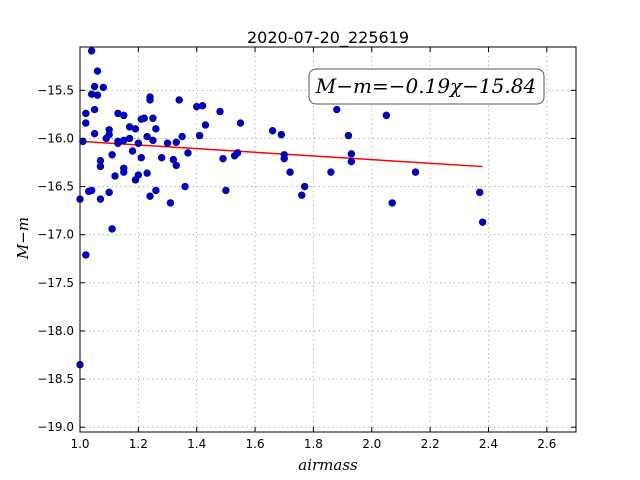 The width and height of the screenshot is (640, 480). I want to click on fit-equation-frame, so click(426, 86).